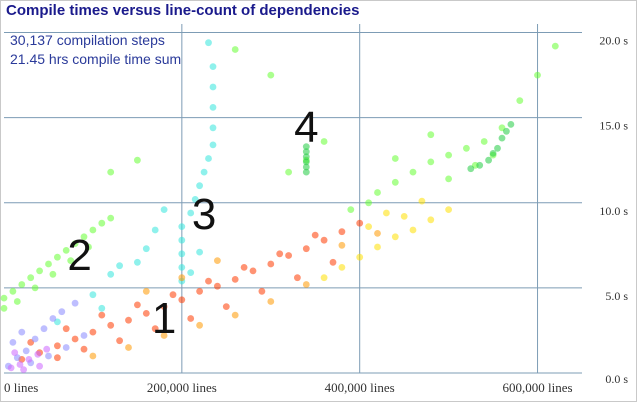  What do you see at coordinates (613, 41) in the screenshot?
I see `y-tick-label: 20.0 s` at bounding box center [613, 41].